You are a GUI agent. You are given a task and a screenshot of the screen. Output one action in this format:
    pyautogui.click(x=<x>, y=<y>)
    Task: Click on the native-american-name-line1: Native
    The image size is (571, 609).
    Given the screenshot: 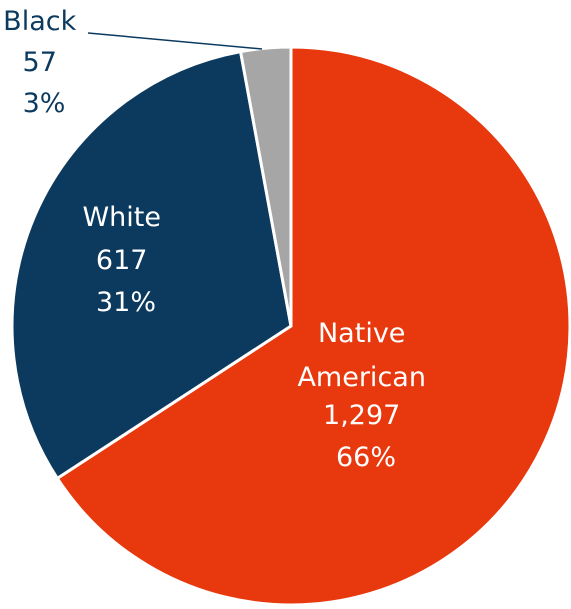 What is the action you would take?
    pyautogui.click(x=361, y=333)
    